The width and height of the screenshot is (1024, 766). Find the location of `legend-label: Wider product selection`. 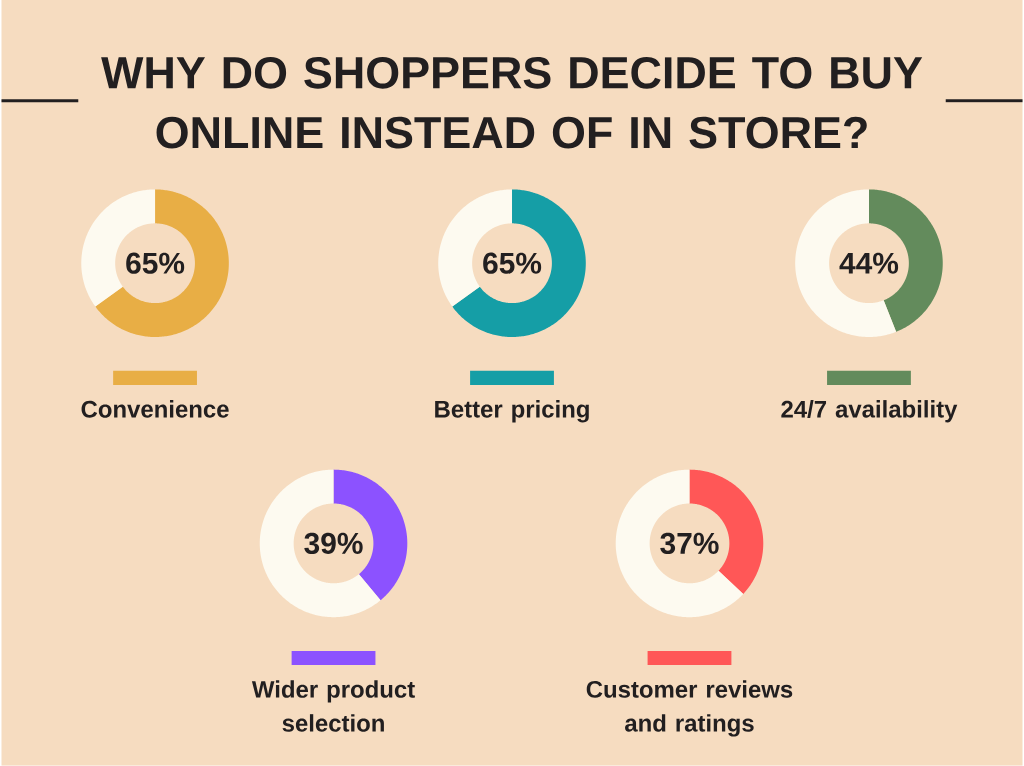

legend-label: Wider product selection is located at coordinates (333, 706).